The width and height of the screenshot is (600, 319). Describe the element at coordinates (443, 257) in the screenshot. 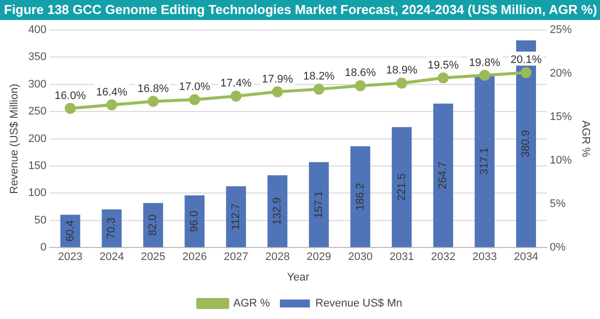

I see `x-tick-label: 2032` at that location.